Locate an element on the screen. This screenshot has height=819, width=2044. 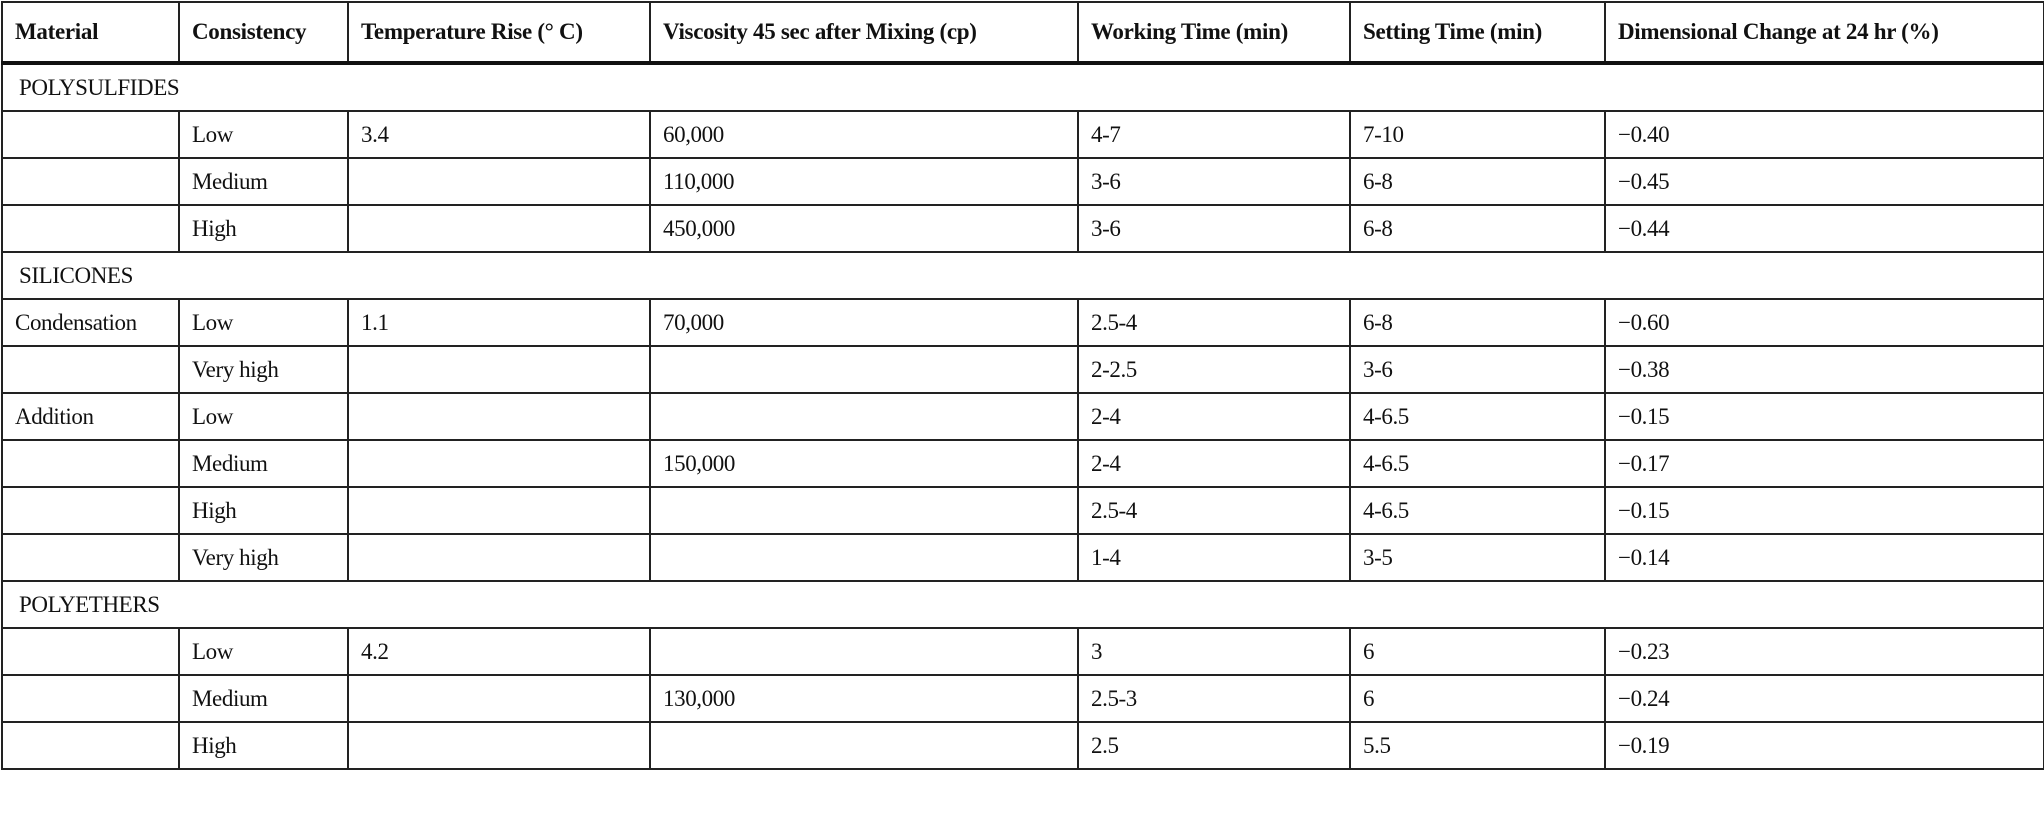
table-cell: −0.24 is located at coordinates (1824, 698).